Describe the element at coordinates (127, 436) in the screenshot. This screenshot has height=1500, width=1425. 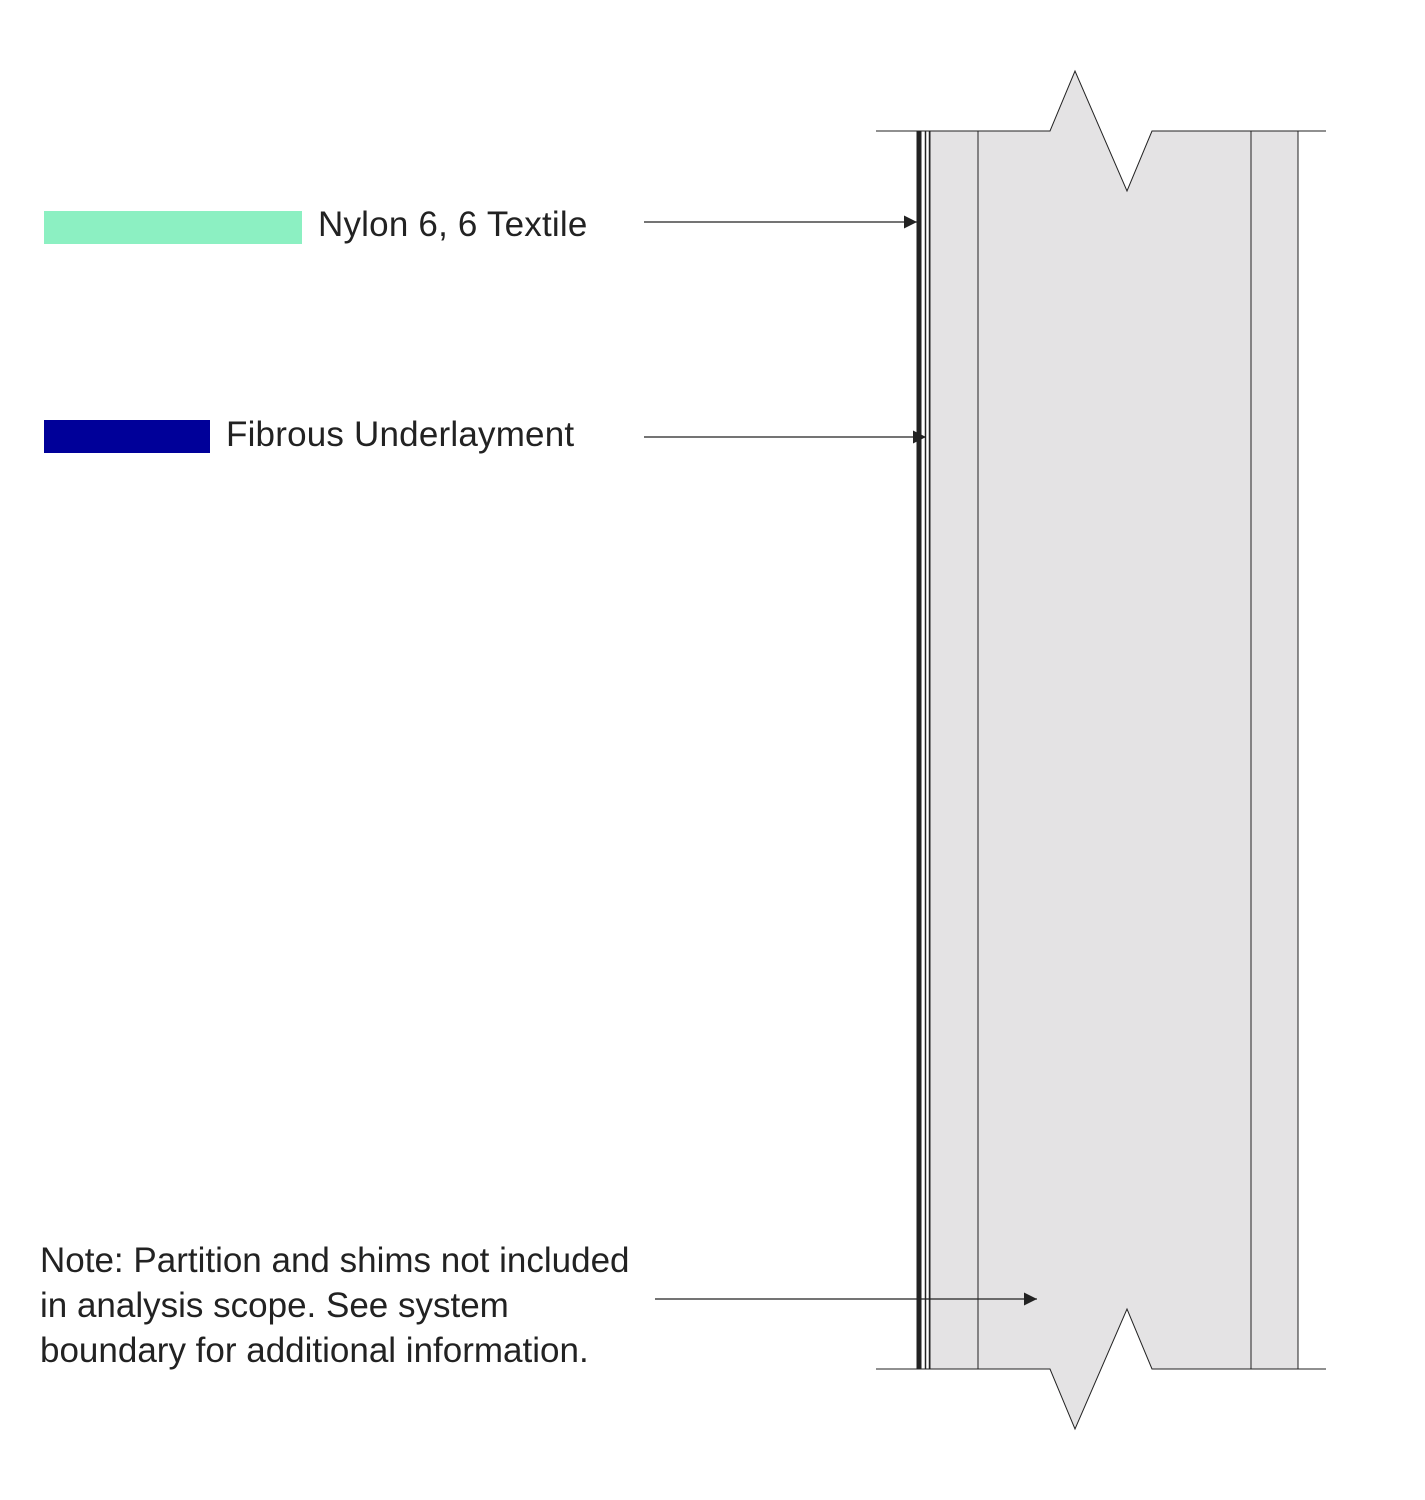
I see `fibrous-underlayment-swatch` at that location.